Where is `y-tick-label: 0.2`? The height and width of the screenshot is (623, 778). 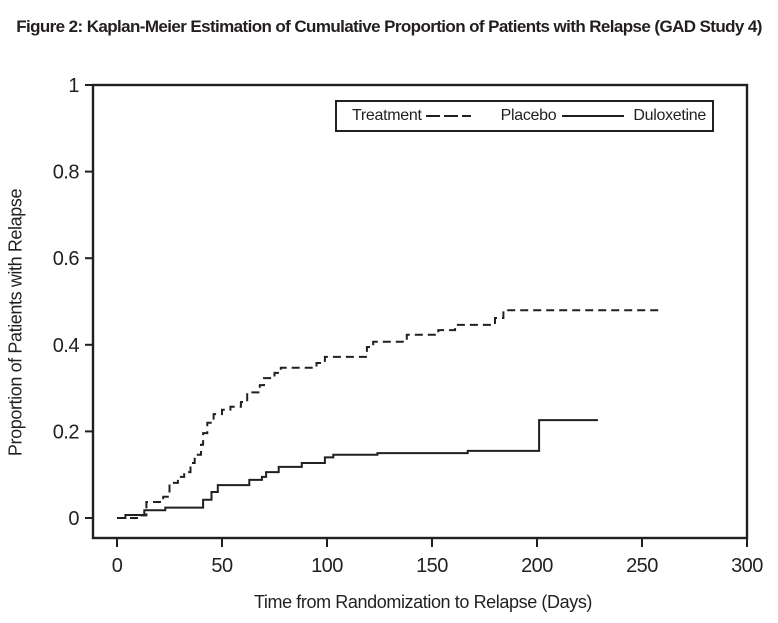
y-tick-label: 0.2 is located at coordinates (66, 432).